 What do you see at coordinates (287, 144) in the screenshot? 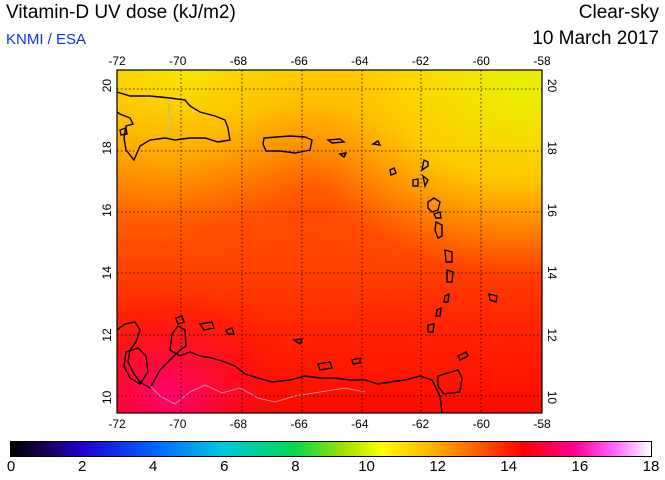
I see `puerto-rico-coast` at bounding box center [287, 144].